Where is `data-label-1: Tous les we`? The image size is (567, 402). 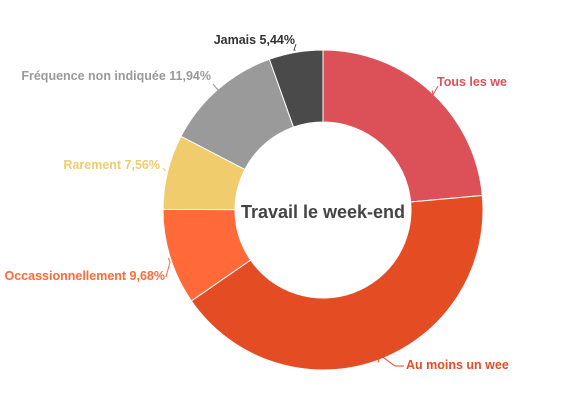
data-label-1: Tous les we is located at coordinates (472, 82).